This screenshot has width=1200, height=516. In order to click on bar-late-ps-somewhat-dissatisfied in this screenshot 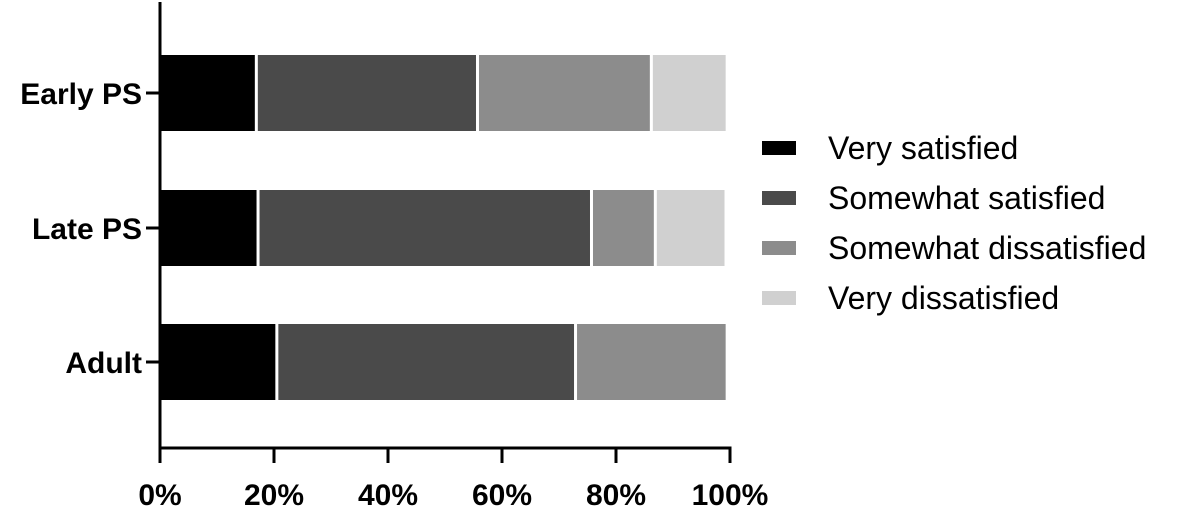, I will do `click(623, 228)`.